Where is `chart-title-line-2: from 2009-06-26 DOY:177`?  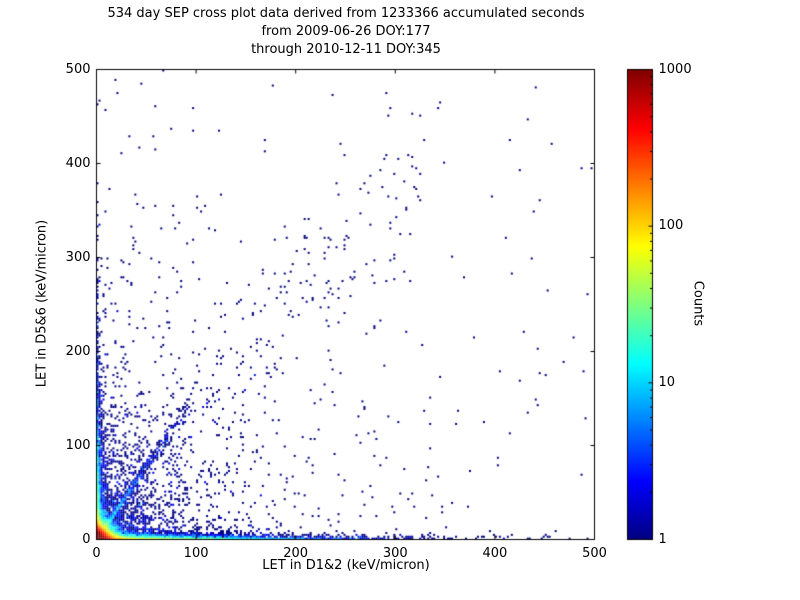
chart-title-line-2: from 2009-06-26 DOY:177 is located at coordinates (346, 31).